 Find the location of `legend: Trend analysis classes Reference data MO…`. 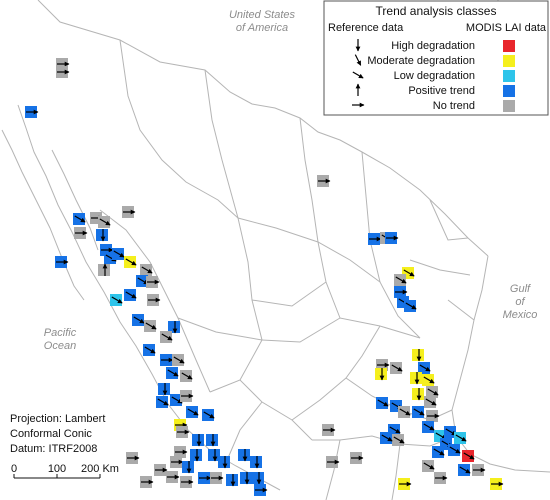

legend: Trend analysis classes Reference data MO… is located at coordinates (436, 58).